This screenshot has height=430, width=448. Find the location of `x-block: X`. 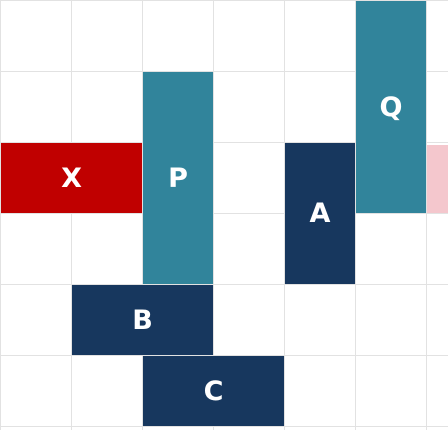

x-block: X is located at coordinates (71, 178).